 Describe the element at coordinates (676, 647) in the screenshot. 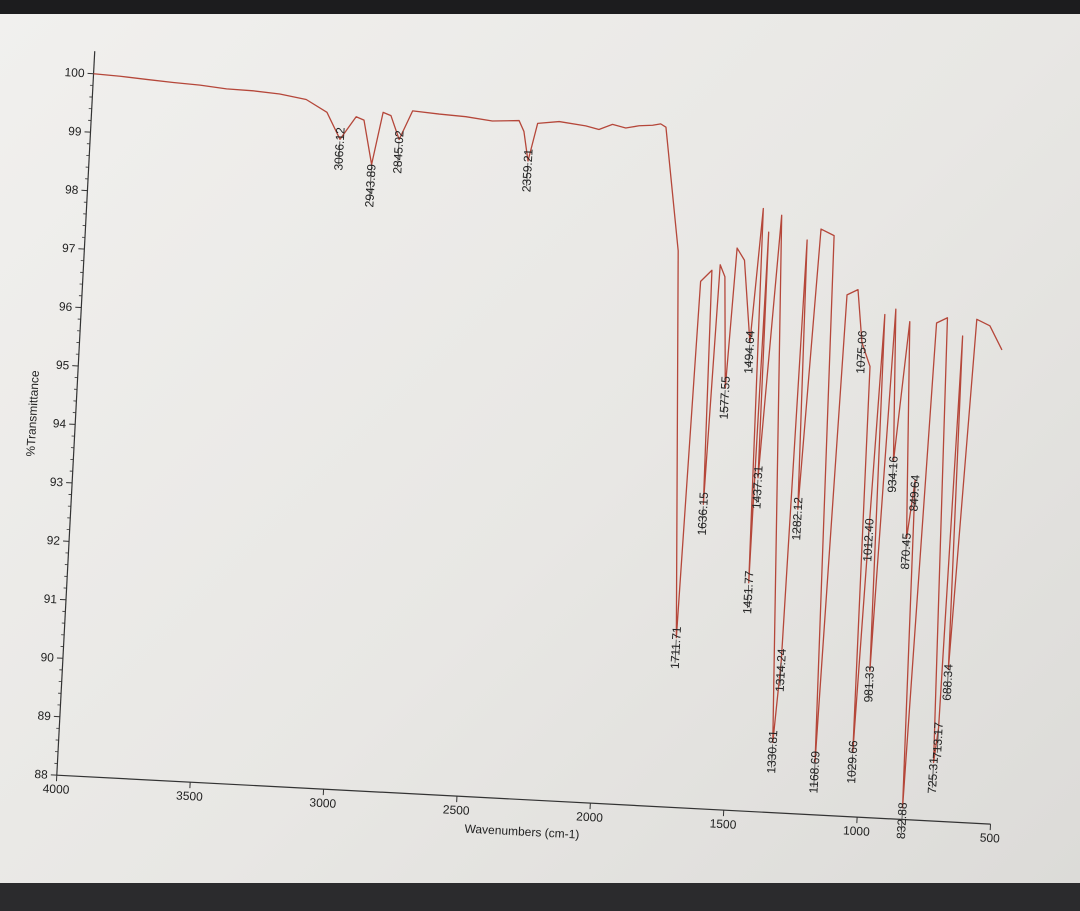

I see `peak-label: 1711.71` at that location.